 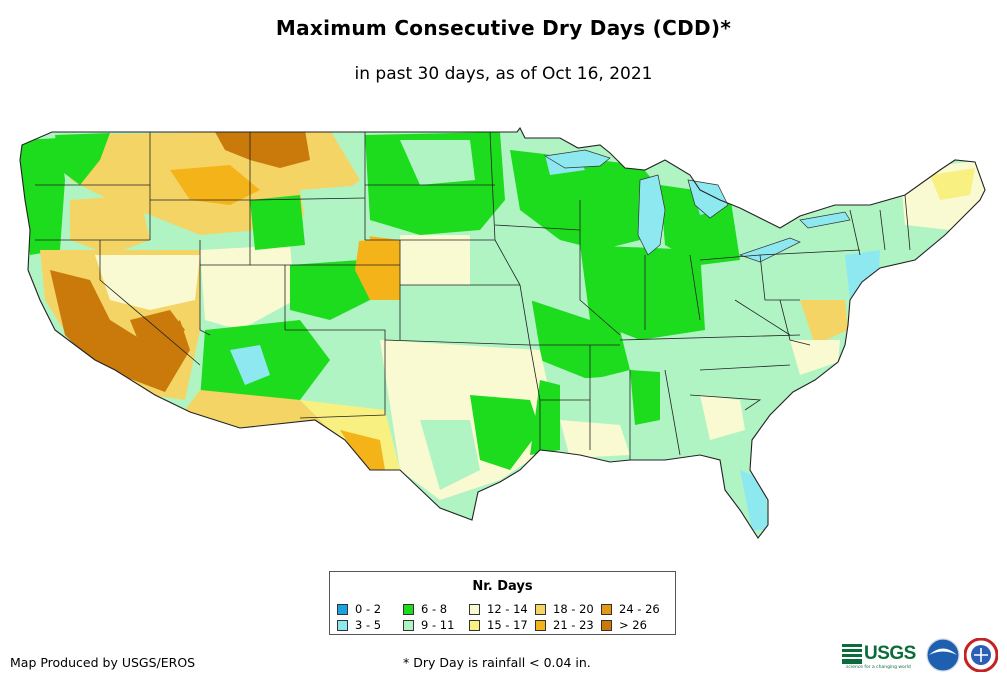 I want to click on legend-item: > 26, so click(x=636, y=625).